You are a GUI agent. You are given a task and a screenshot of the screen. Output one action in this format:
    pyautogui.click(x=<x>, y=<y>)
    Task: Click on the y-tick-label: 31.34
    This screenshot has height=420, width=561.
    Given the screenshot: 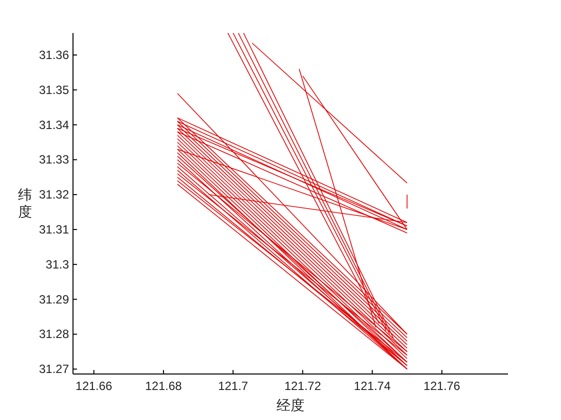 What is the action you would take?
    pyautogui.click(x=54, y=125)
    